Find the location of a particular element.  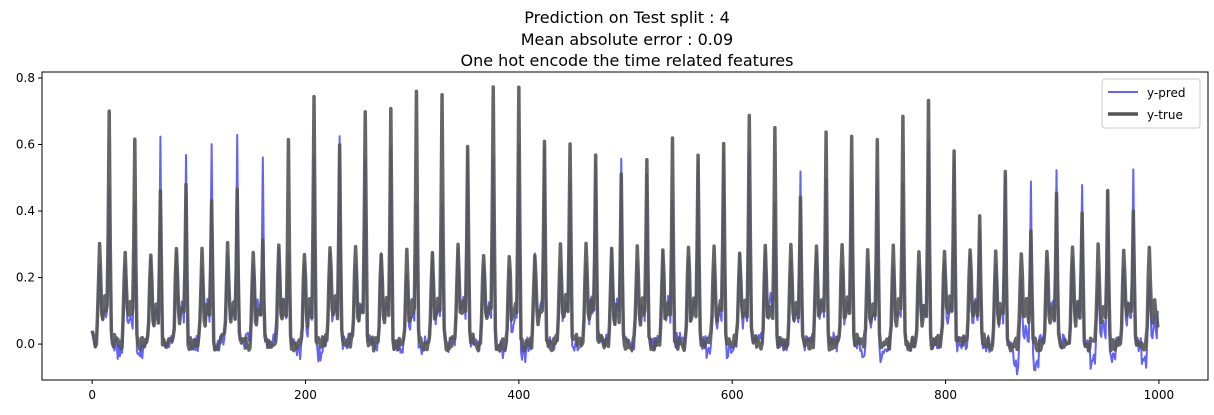

y-tick-label: 0.6 is located at coordinates (25, 145).